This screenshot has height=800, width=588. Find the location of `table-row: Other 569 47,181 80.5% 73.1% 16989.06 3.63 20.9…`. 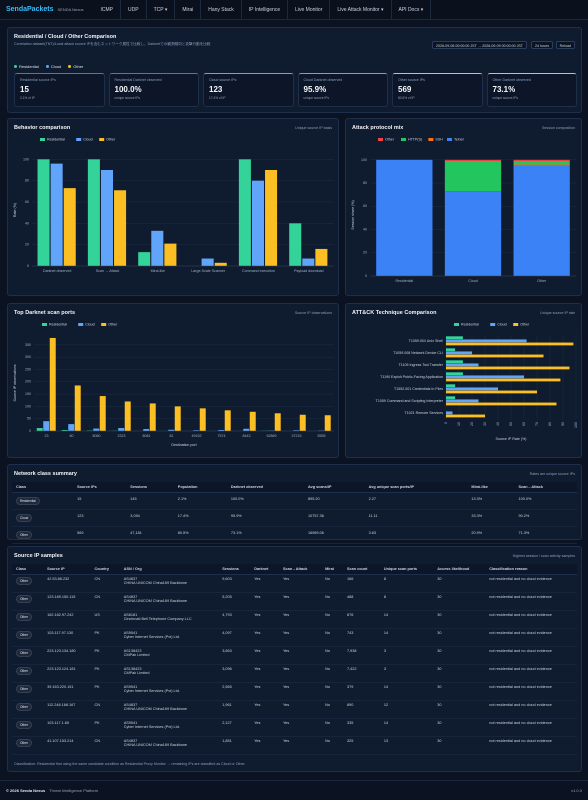

table-row: Other 569 47,181 80.5% 73.1% 16989.06 3.63 20.9… is located at coordinates (294, 535).